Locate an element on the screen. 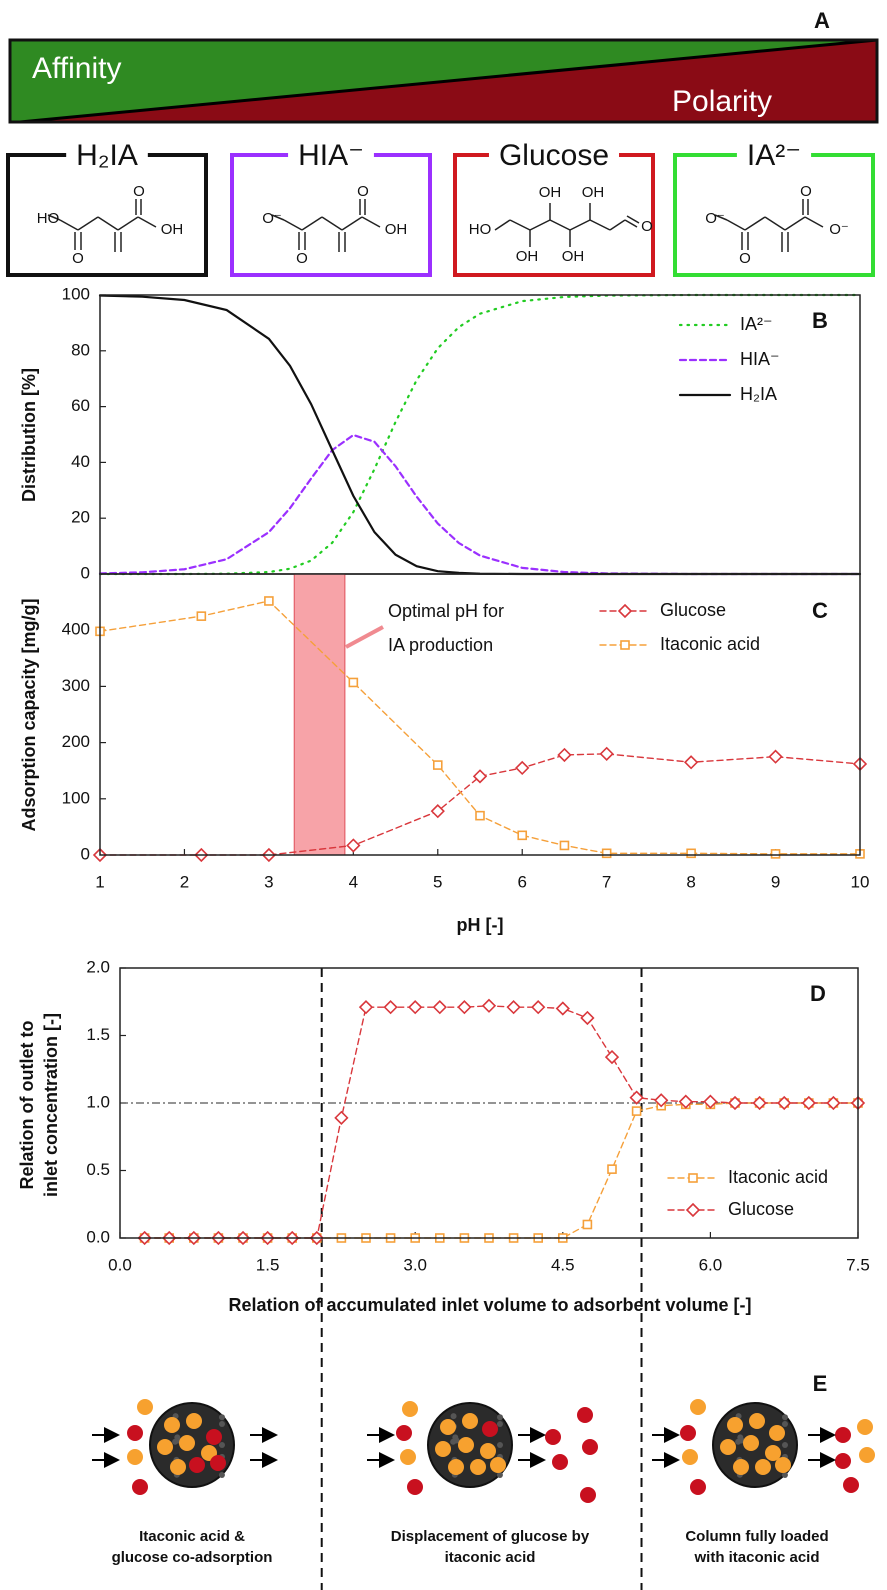 The width and height of the screenshot is (887, 1590). legend-label: H₂IA is located at coordinates (758, 394).